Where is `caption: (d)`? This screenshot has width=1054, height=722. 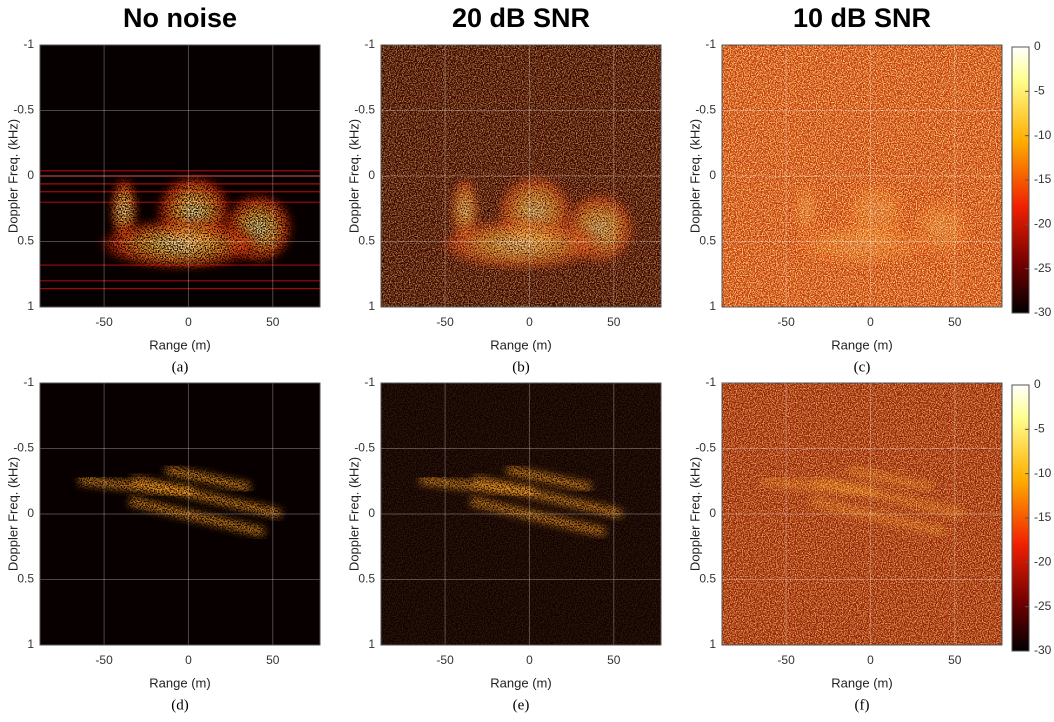 caption: (d) is located at coordinates (180, 705).